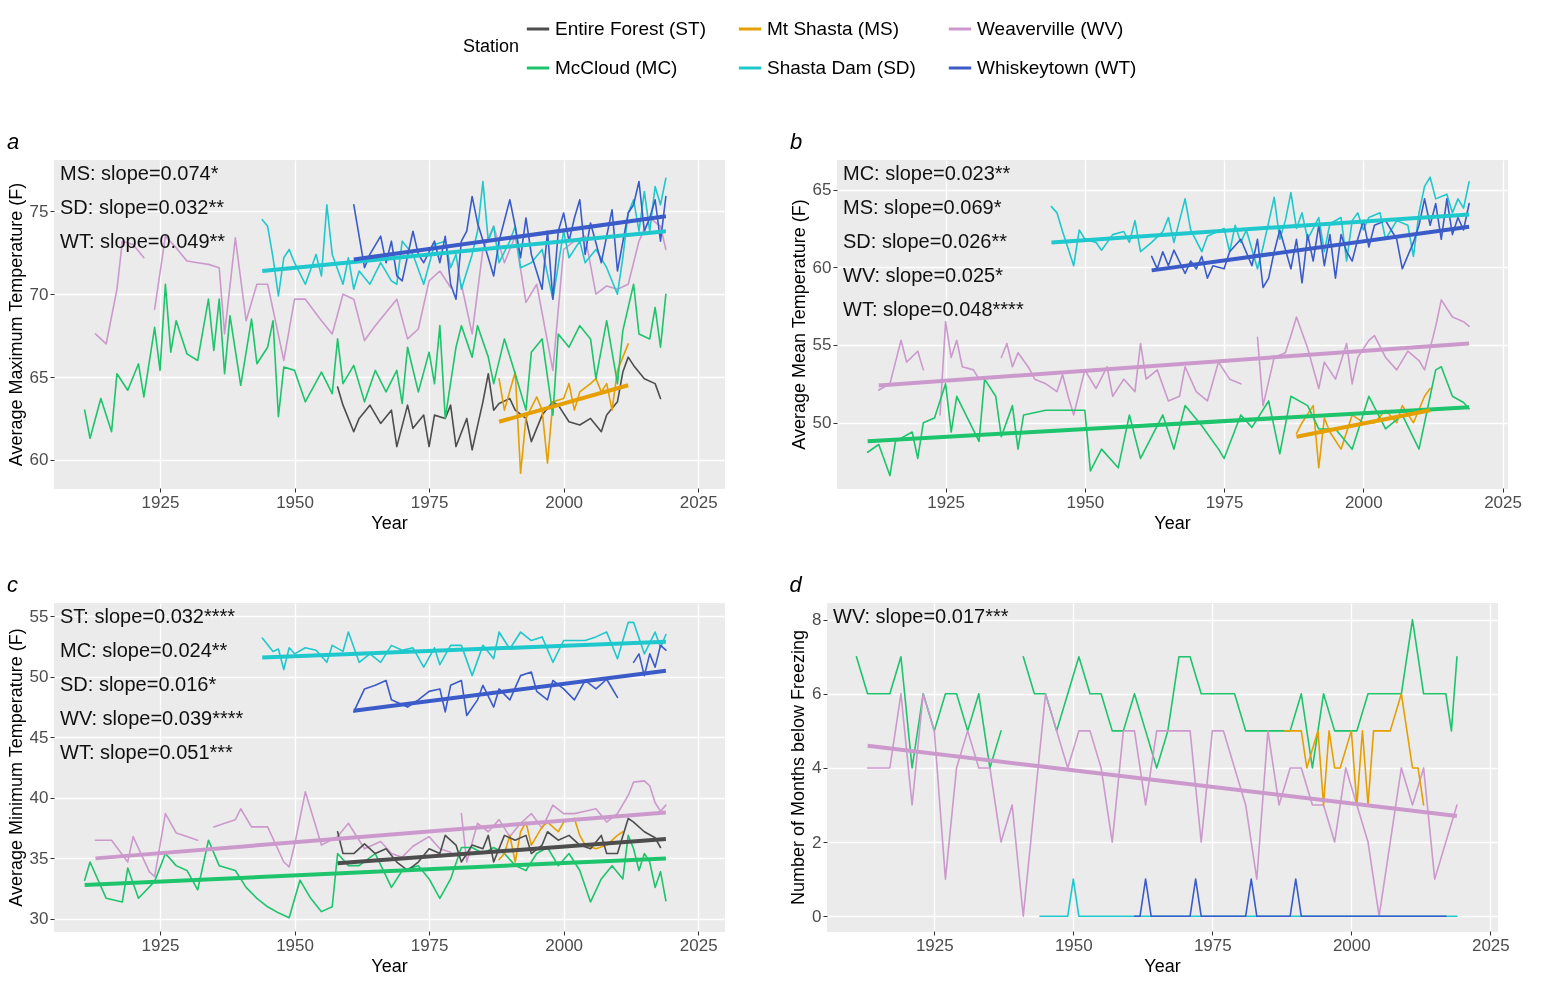  Describe the element at coordinates (138, 684) in the screenshot. I see `annotation: SD: slope=0.016*` at that location.